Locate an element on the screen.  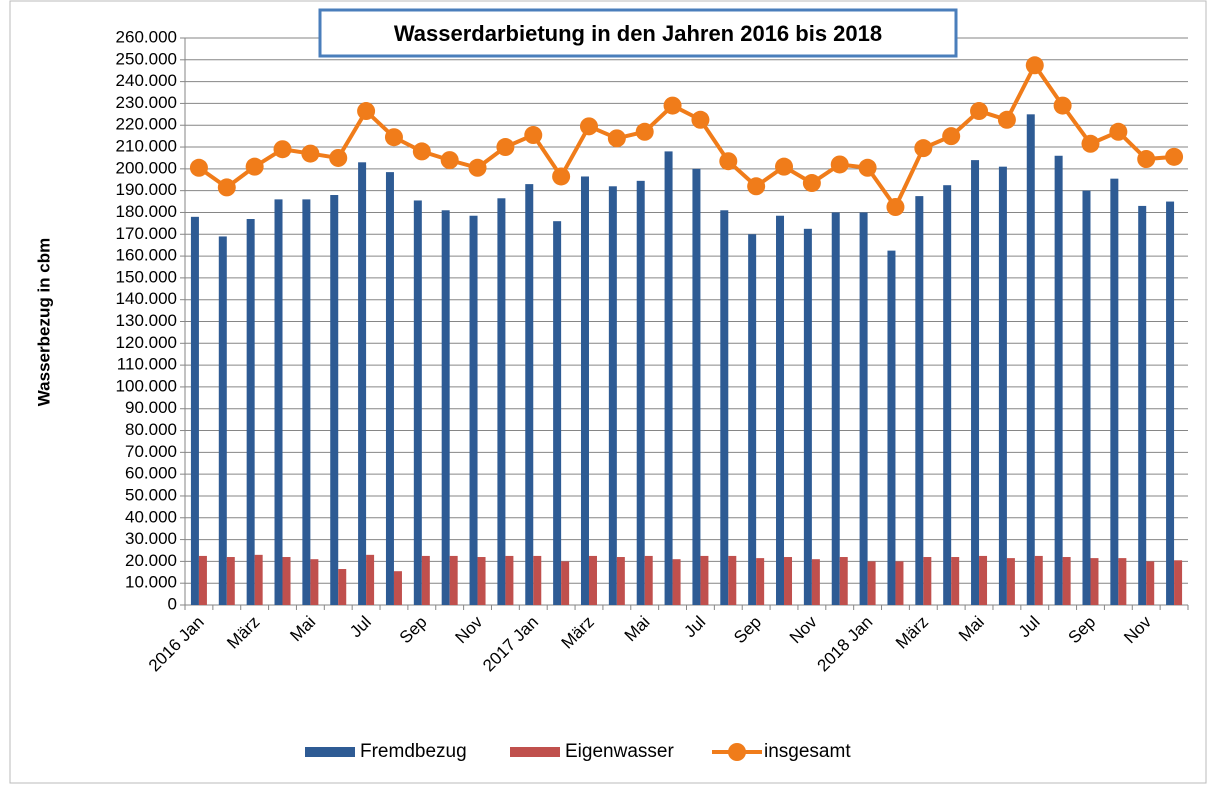
y-tick-label: 210.000 is located at coordinates (146, 146).